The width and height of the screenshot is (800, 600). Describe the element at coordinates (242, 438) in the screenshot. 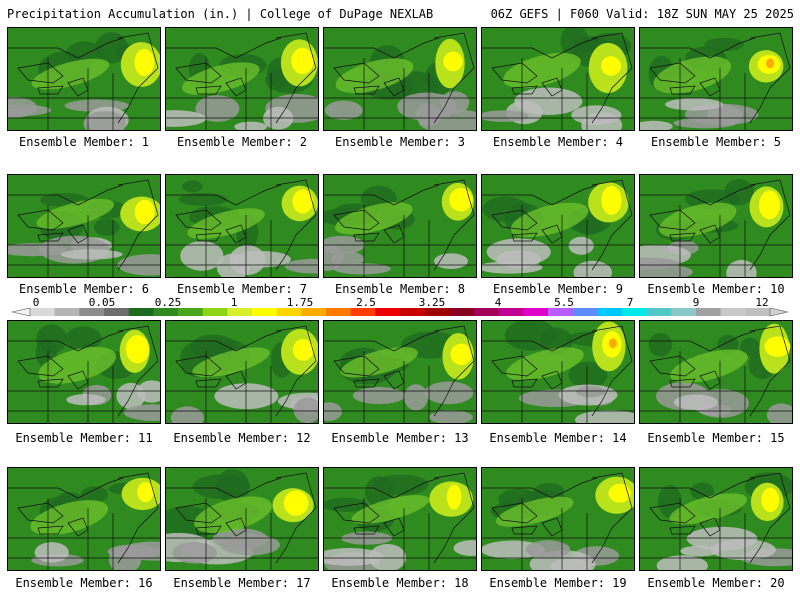

I see `ensemble-member-label: Ensemble Member: 12` at that location.